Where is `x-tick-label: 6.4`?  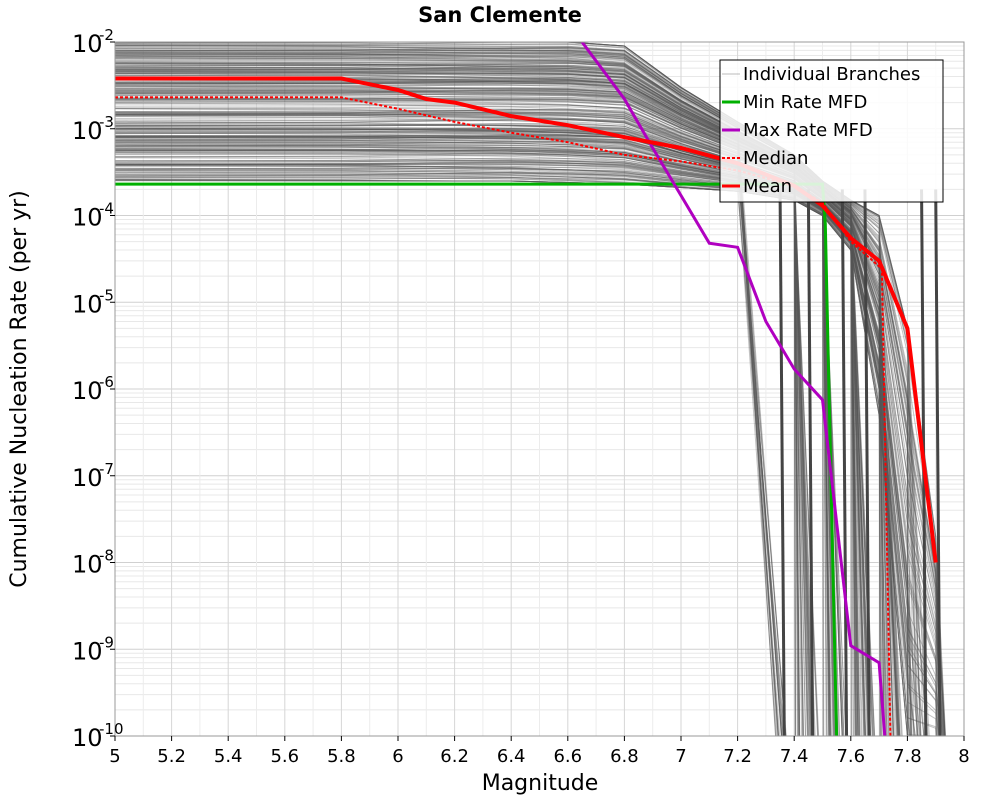
x-tick-label: 6.4 is located at coordinates (511, 756).